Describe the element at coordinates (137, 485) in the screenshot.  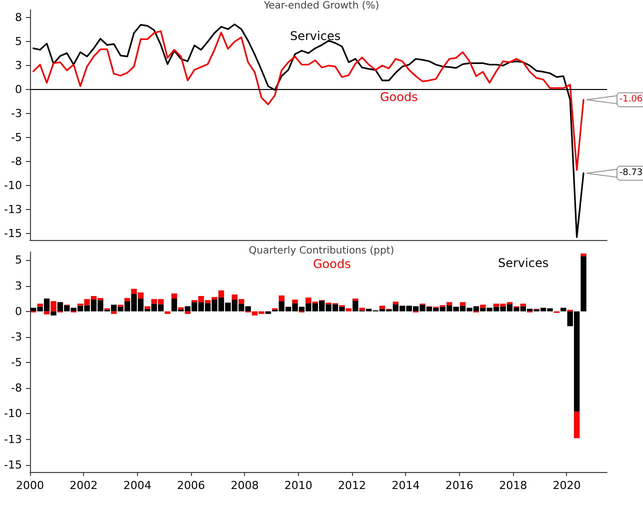
I see `x-tick-label: 2004` at that location.